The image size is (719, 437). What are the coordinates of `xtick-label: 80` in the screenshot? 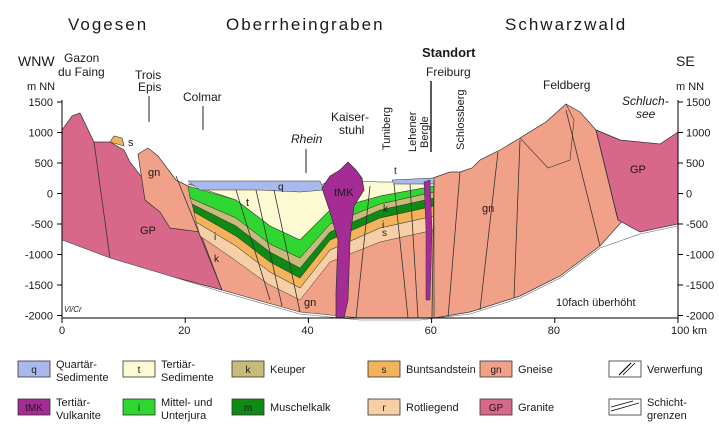 It's located at (554, 331).